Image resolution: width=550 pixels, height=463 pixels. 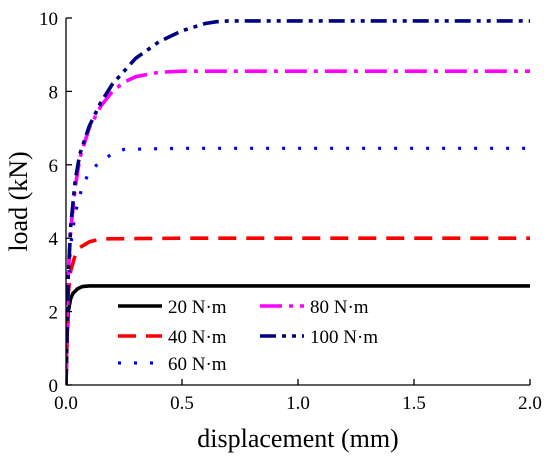 I want to click on y-tick-label: 2, so click(x=54, y=313).